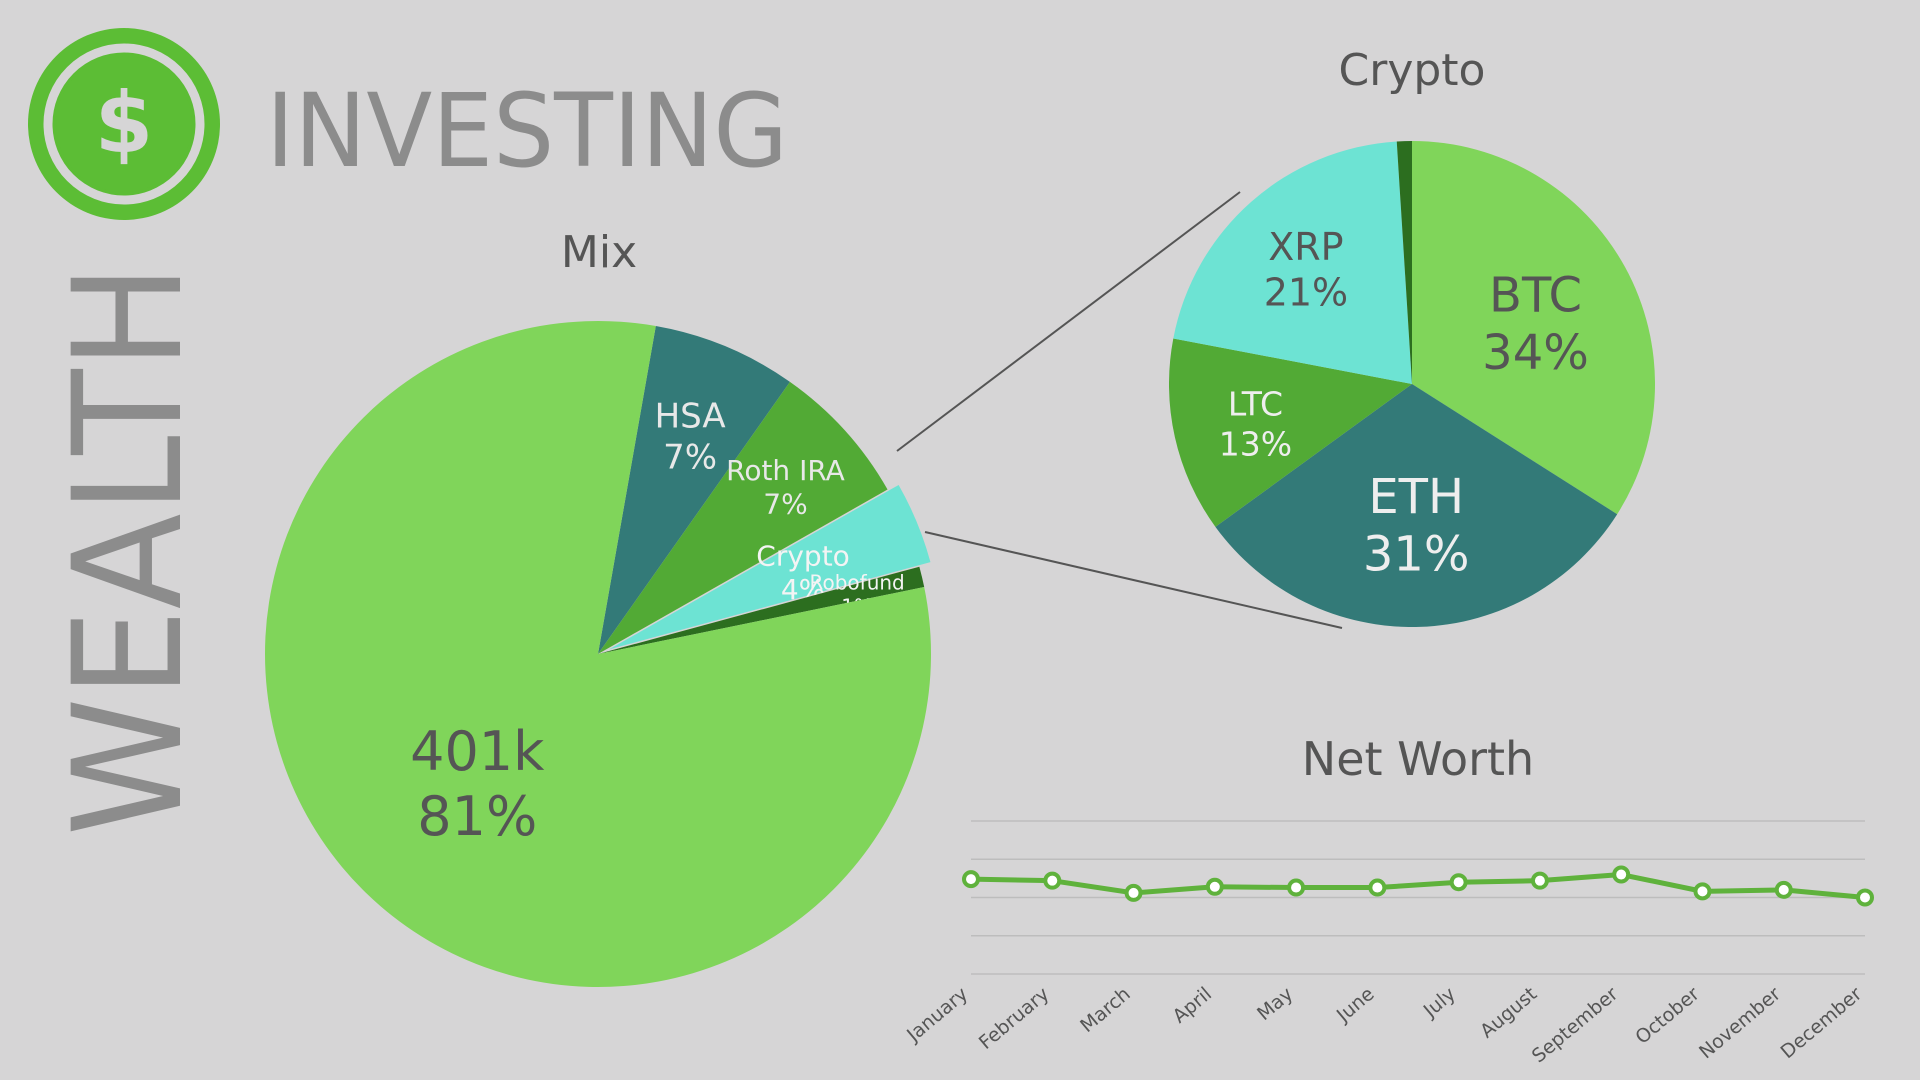 This screenshot has height=1080, width=1920. Describe the element at coordinates (477, 751) in the screenshot. I see `mix-label-401k: 401k` at that location.